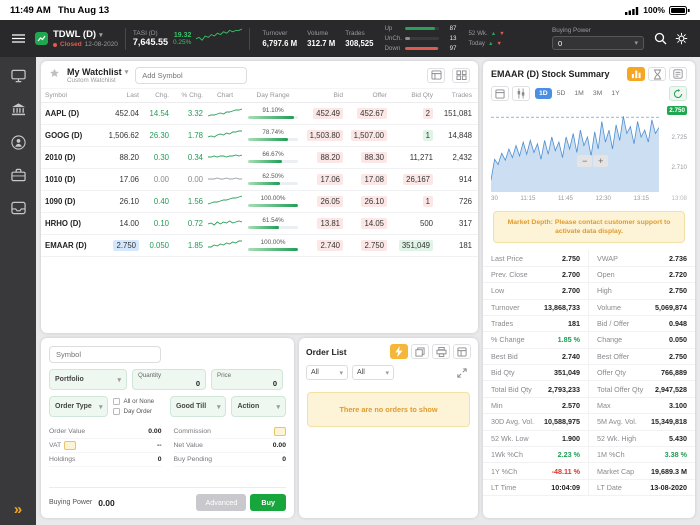 The image size is (700, 525). I want to click on column-header: Bid, so click(338, 95).